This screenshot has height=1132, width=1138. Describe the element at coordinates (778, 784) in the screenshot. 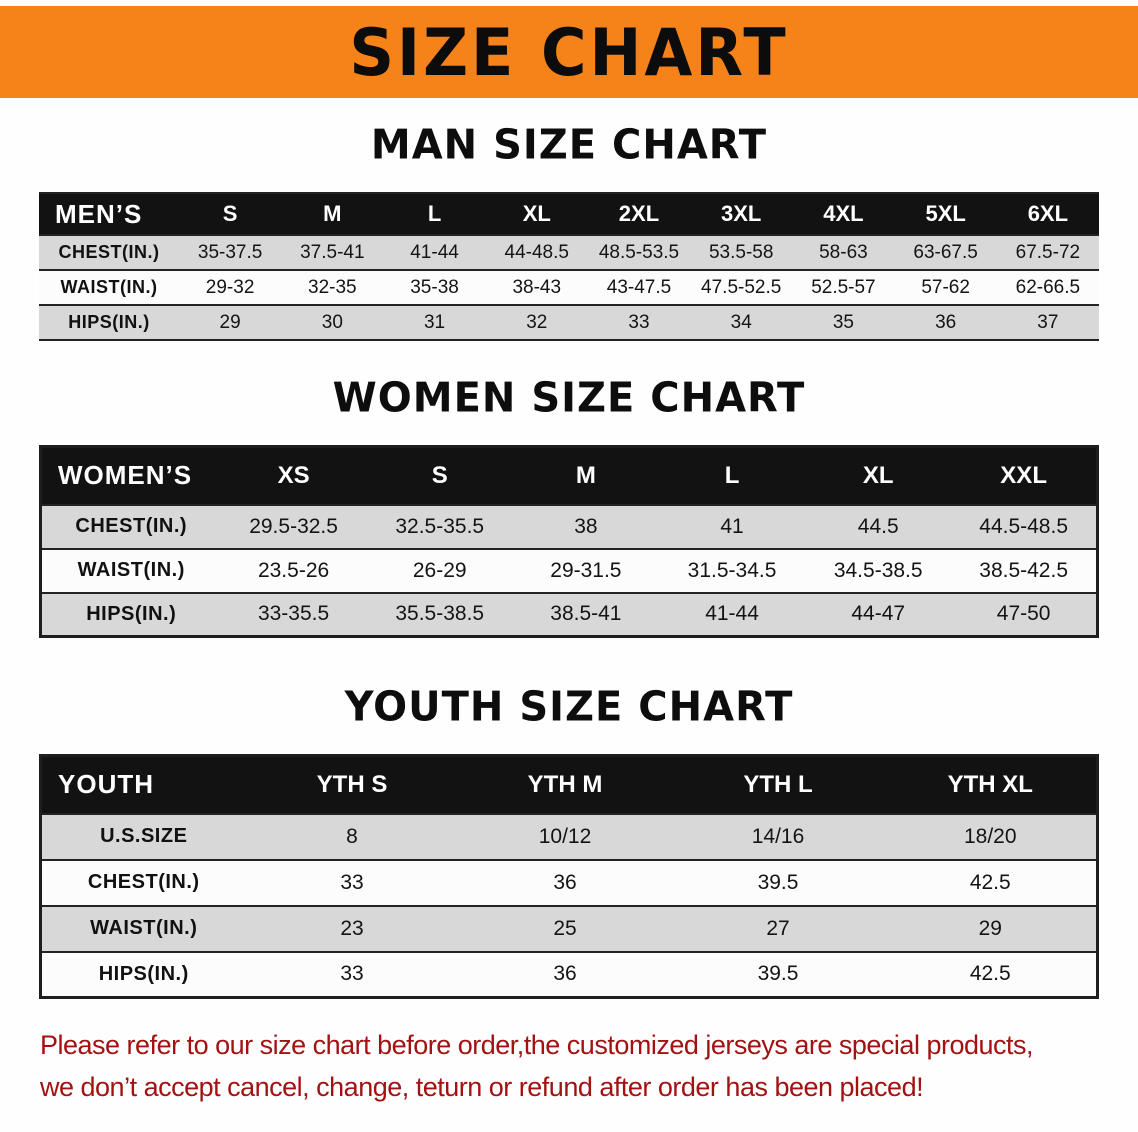

I see `youth-size-header-yth-l: YTH L` at that location.